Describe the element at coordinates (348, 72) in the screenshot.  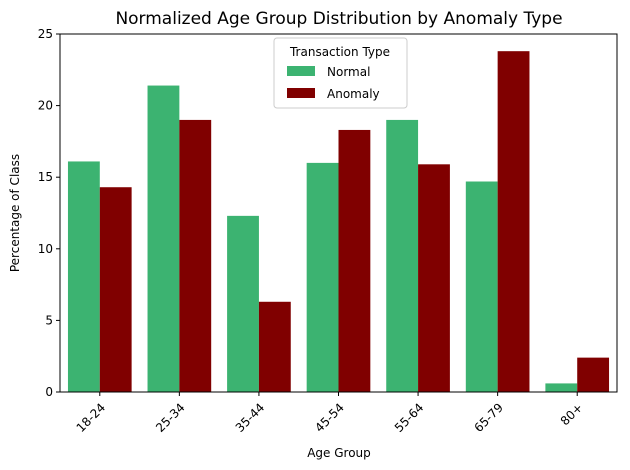
I see `legend-label-normal: Normal` at that location.